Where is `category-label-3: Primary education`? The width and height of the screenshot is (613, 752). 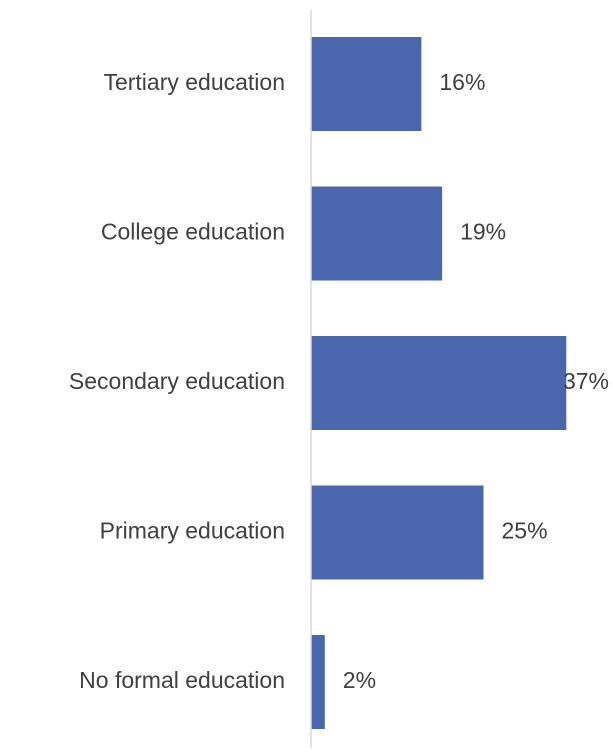
category-label-3: Primary education is located at coordinates (192, 531).